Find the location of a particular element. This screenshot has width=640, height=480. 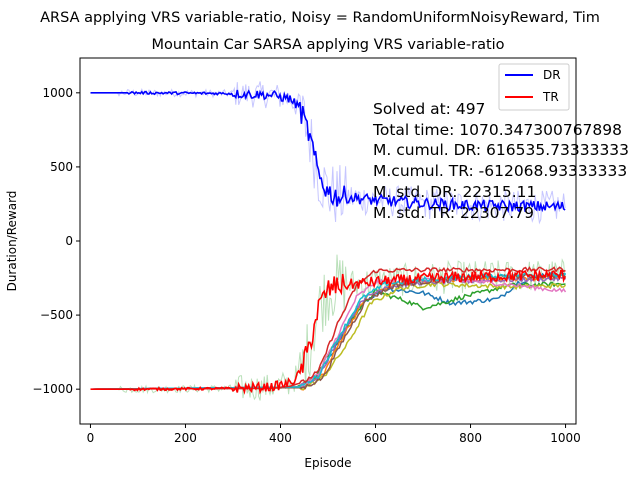

x-axis-label: Episode is located at coordinates (327, 463).